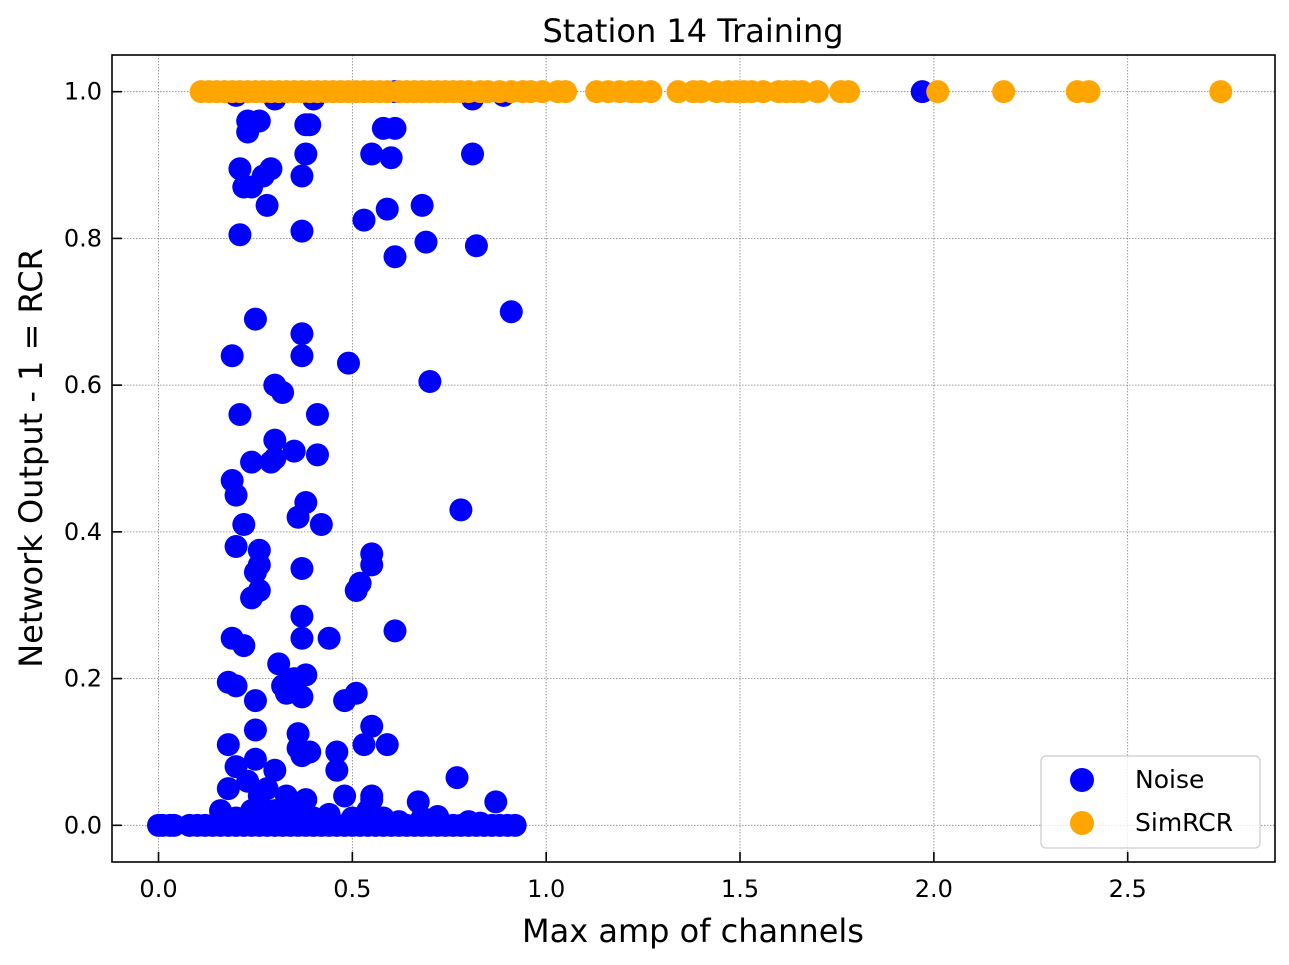  I want to click on legend-box, so click(1150, 802).